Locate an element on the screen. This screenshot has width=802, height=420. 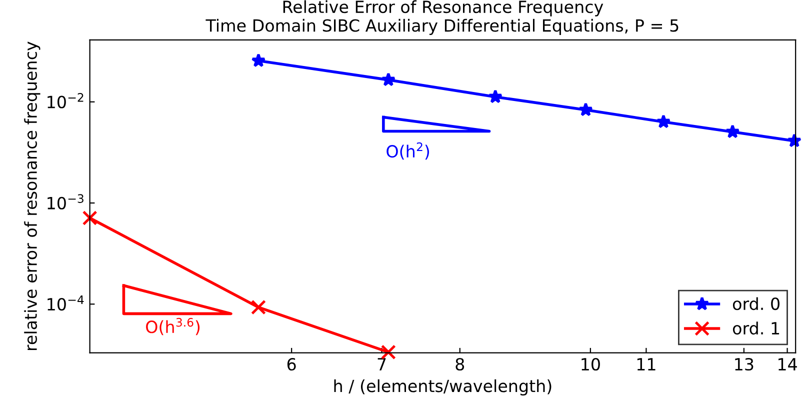
y-tick-label: 10$^{−4}$ is located at coordinates (66, 303).